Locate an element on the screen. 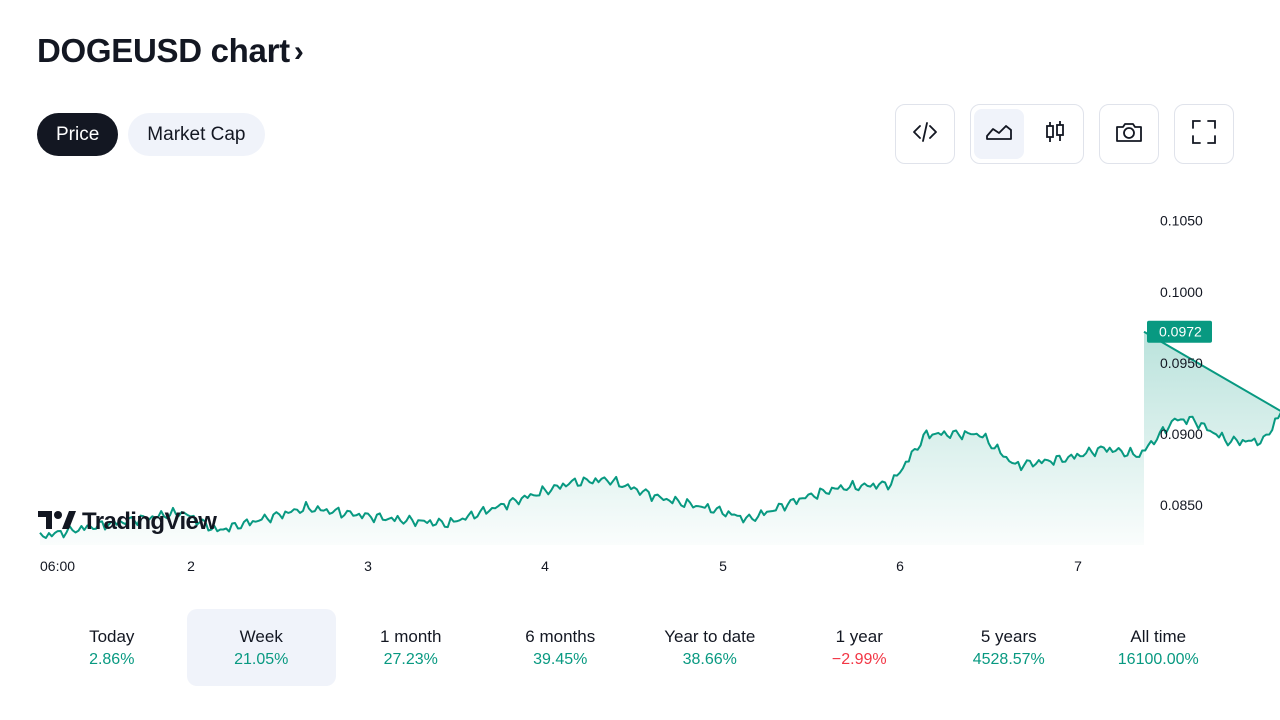  page-title: DOGEUSD chart › is located at coordinates (170, 51).